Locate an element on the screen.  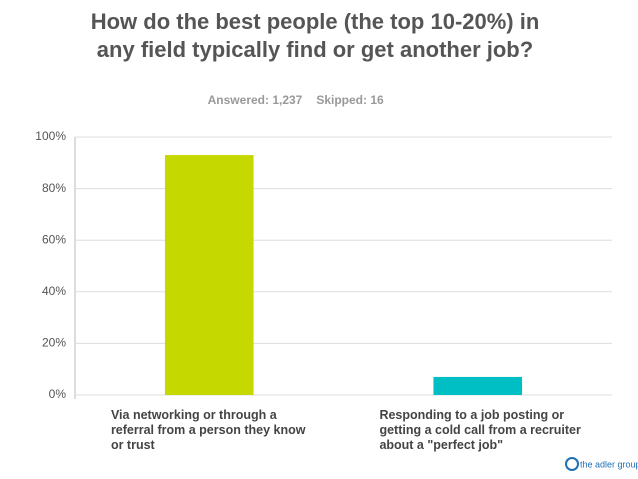
y-tick-label: 80% is located at coordinates (54, 188).